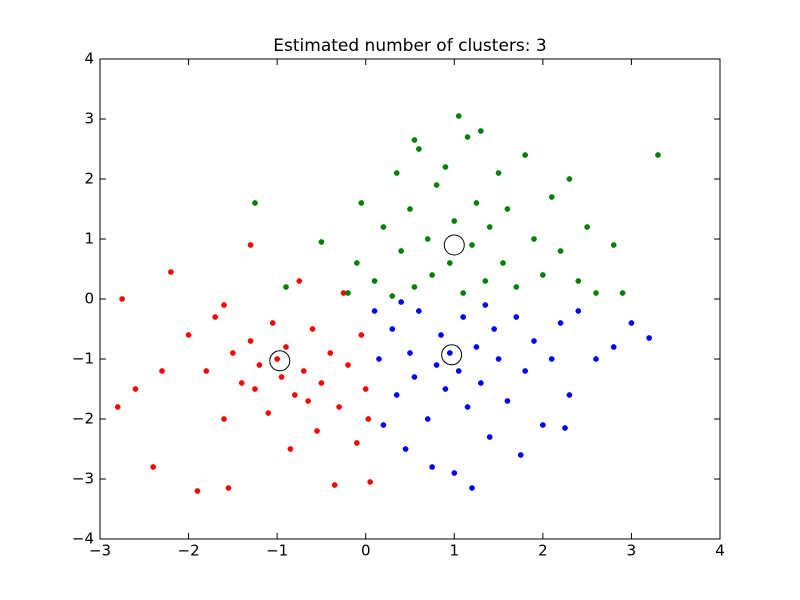  What do you see at coordinates (89, 299) in the screenshot?
I see `y-tick-label: 0` at bounding box center [89, 299].